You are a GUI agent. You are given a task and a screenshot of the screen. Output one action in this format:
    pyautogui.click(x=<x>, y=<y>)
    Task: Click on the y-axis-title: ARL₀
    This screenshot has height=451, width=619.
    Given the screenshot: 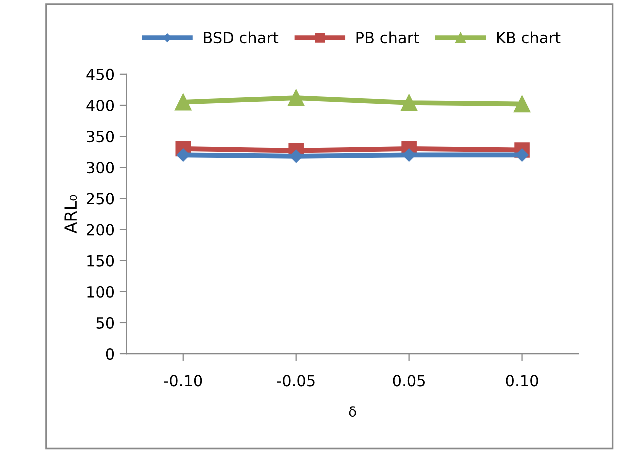 What is the action you would take?
    pyautogui.click(x=71, y=214)
    